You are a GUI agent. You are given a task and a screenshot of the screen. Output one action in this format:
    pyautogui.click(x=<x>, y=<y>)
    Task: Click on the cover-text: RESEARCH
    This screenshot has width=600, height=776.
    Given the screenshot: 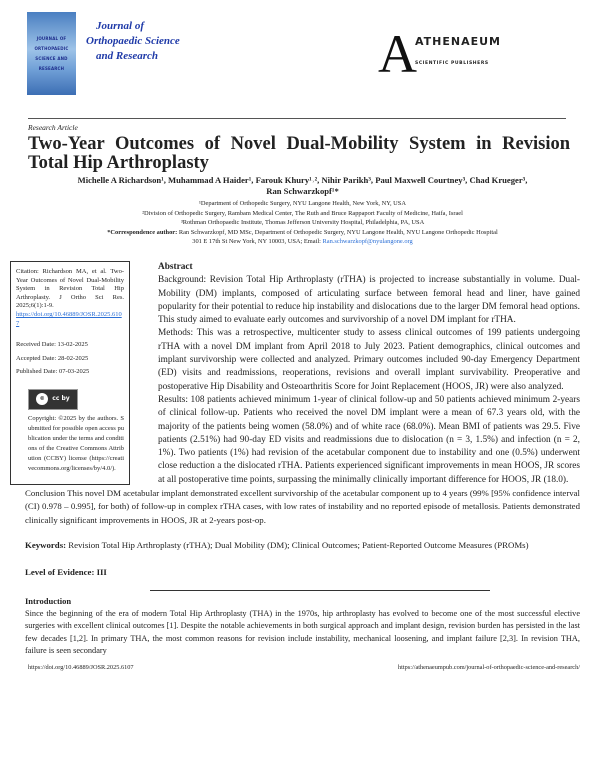 What is the action you would take?
    pyautogui.click(x=51, y=68)
    